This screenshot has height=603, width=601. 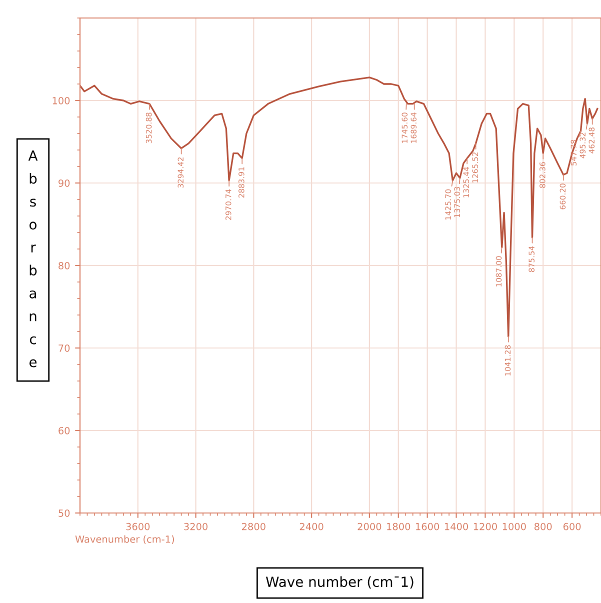 What do you see at coordinates (64, 348) in the screenshot?
I see `y-tick-label: 70` at bounding box center [64, 348].